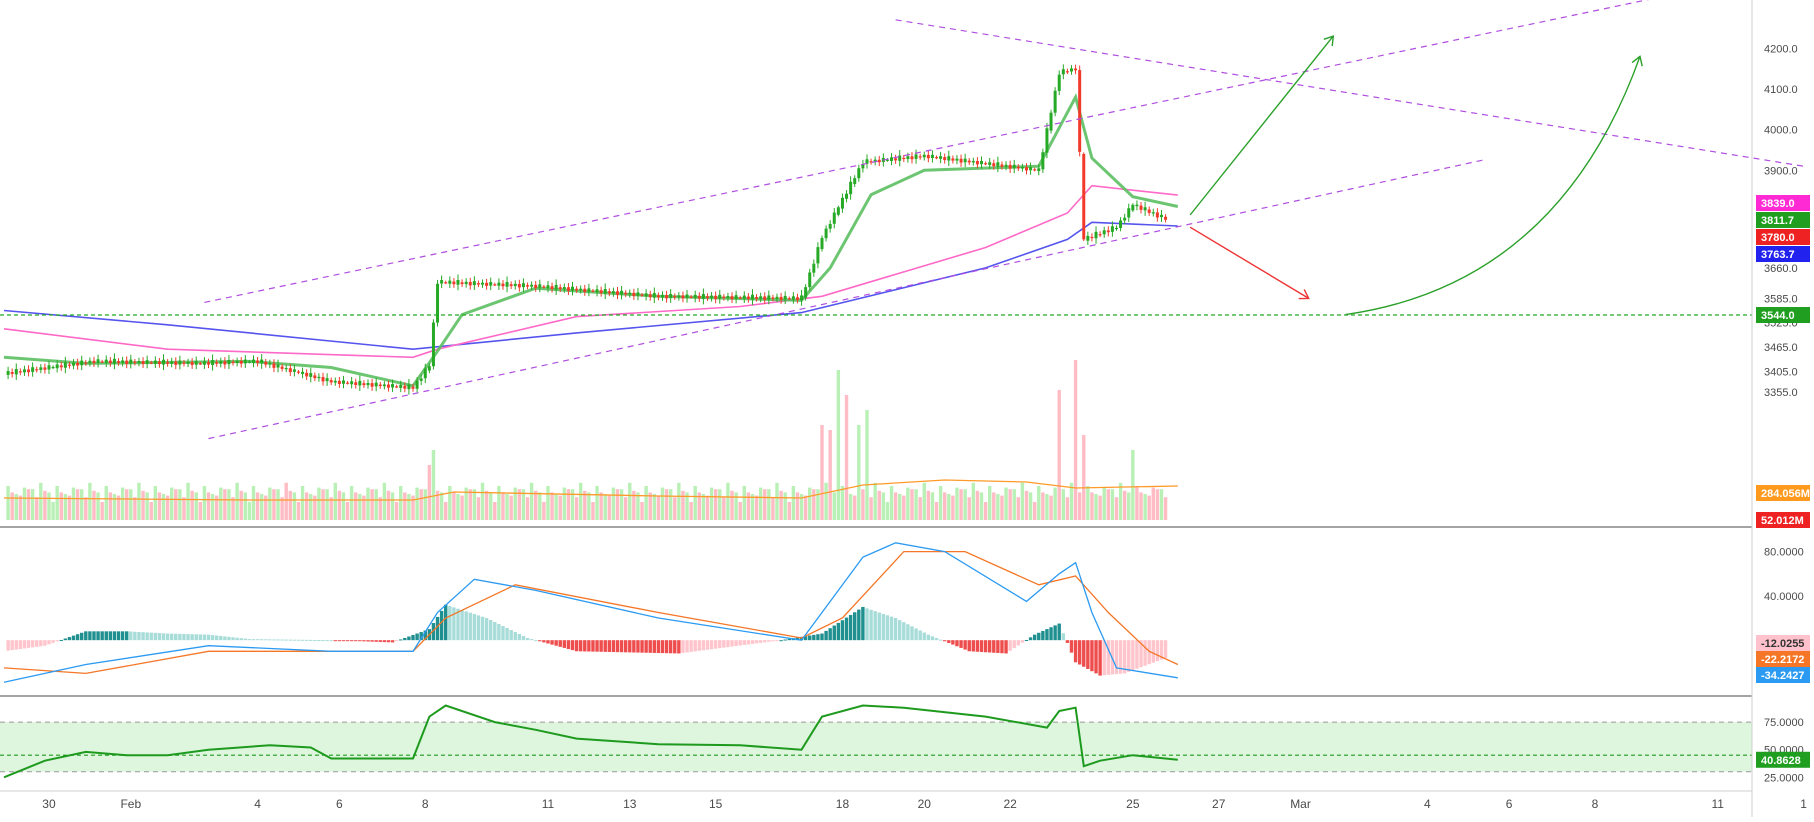  Describe the element at coordinates (1783, 203) in the screenshot. I see `price-label: 3839.0` at that location.